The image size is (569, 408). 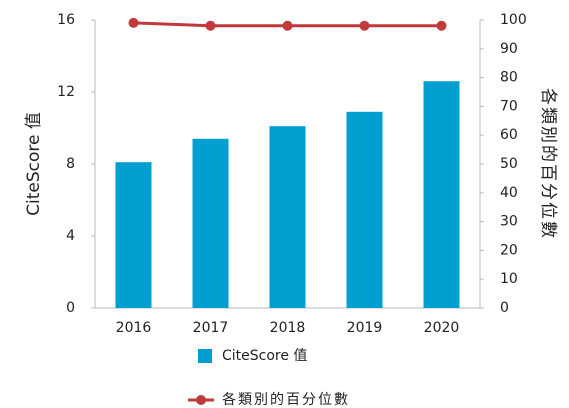 I want to click on y-axis-title: CiteScore 值, so click(x=34, y=164).